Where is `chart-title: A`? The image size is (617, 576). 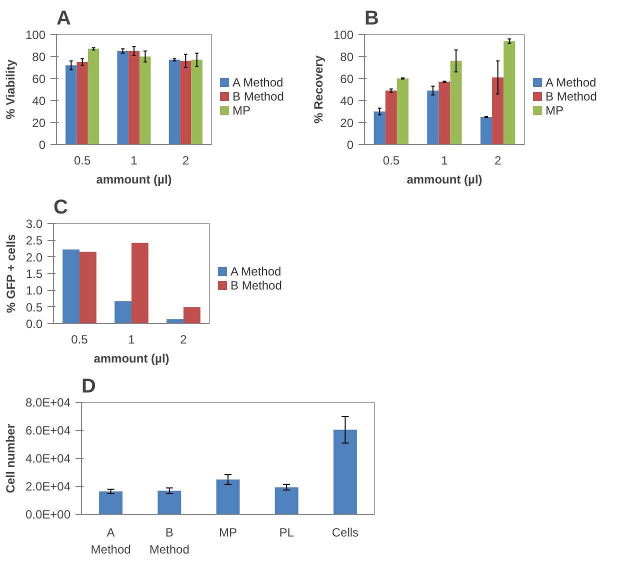
chart-title: A is located at coordinates (63, 19).